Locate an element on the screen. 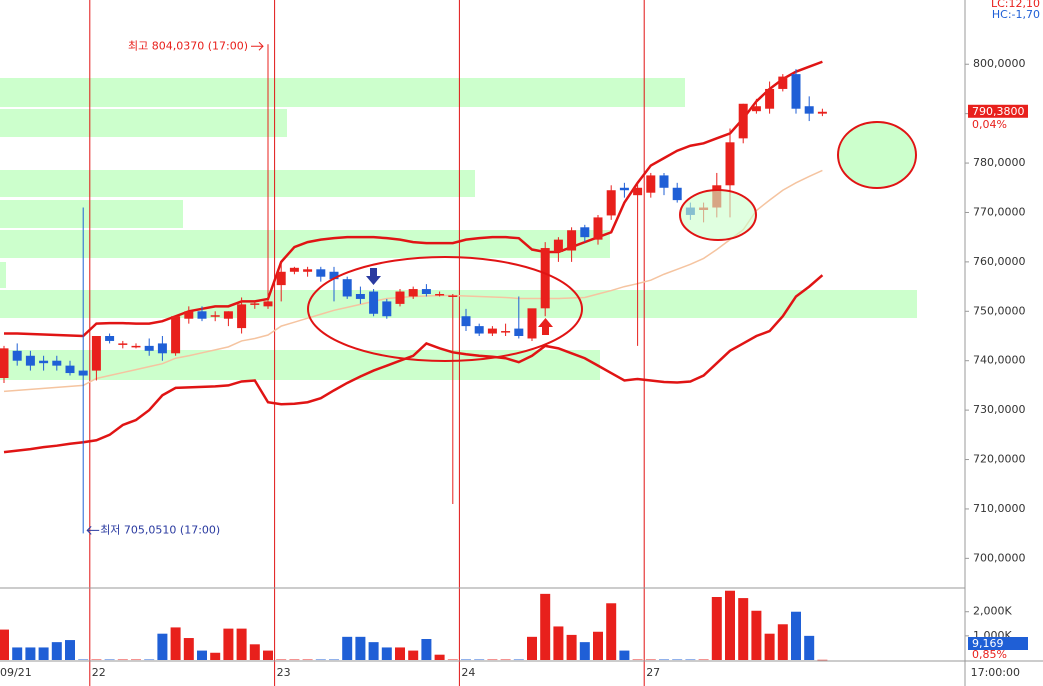  x-tick-label: 23 is located at coordinates (284, 672).